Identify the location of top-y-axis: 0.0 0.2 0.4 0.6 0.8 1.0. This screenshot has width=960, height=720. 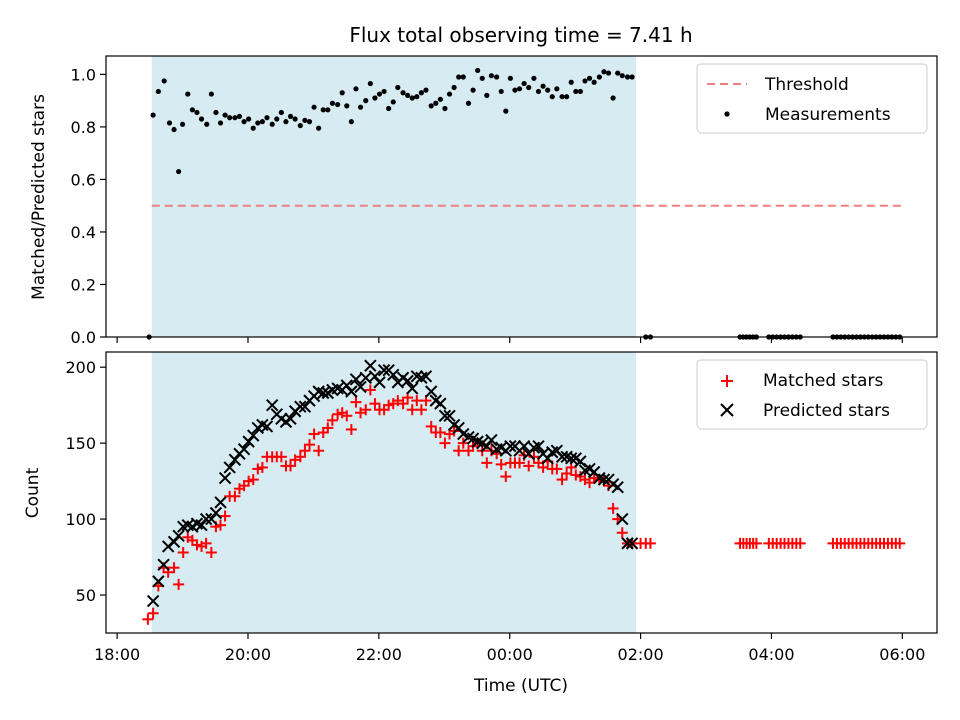
(88, 206).